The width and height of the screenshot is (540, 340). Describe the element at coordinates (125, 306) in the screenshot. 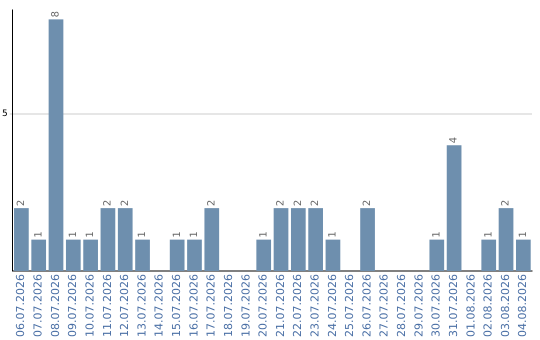

I see `x-tick-label: 12.07.2026` at that location.